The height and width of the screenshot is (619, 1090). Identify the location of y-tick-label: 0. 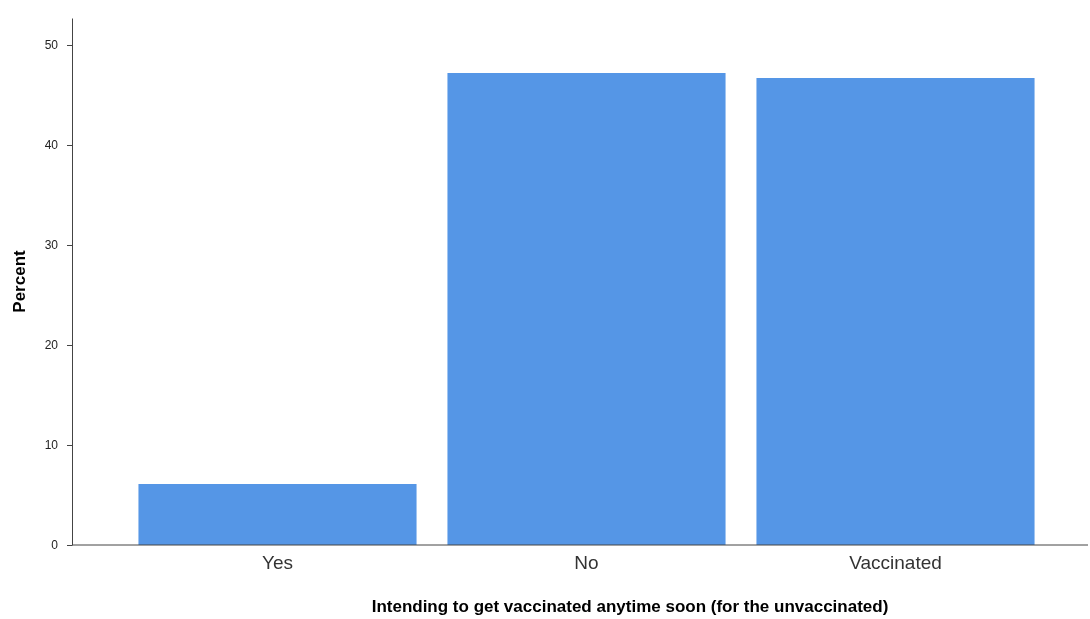
(55, 545).